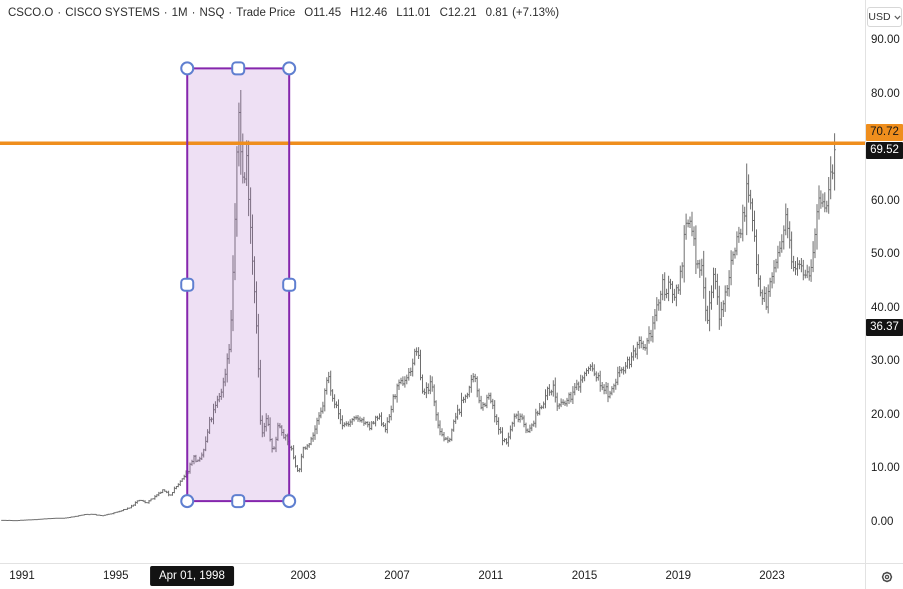 Image resolution: width=903 pixels, height=589 pixels. Describe the element at coordinates (212, 13) in the screenshot. I see `exchange-label: NSQ` at that location.